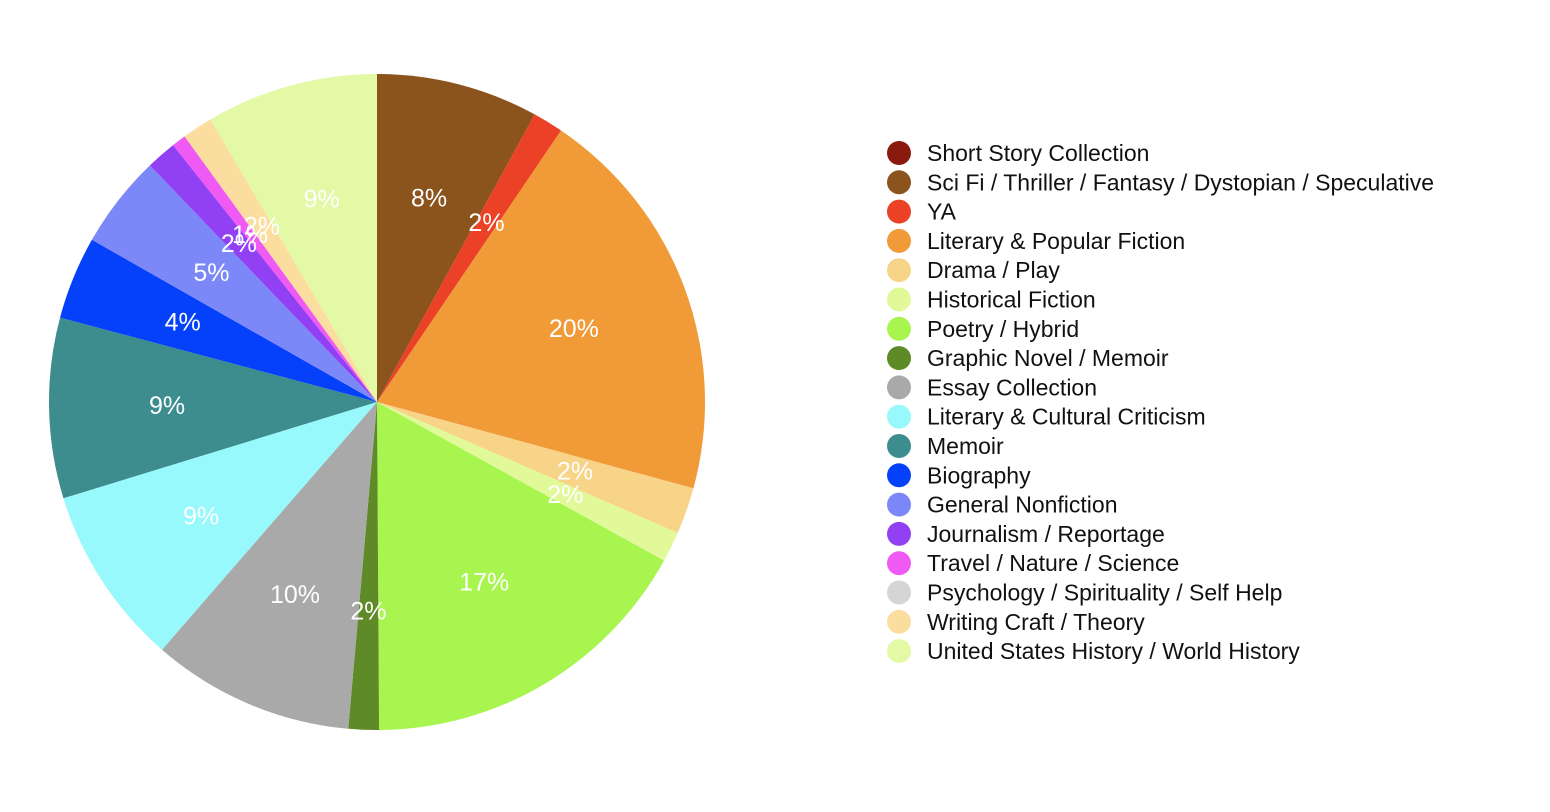 This screenshot has height=812, width=1550. I want to click on legend-item-biography: Biography, so click(959, 475).